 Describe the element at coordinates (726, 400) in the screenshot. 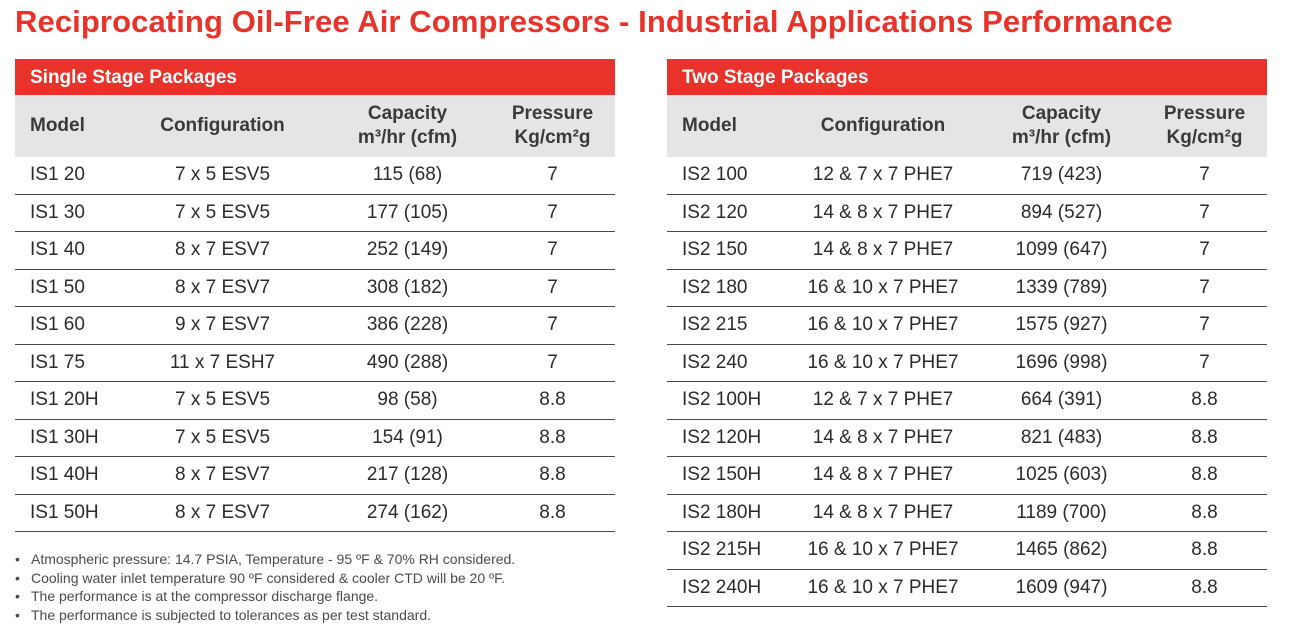

I see `cell-model: IS2 100H` at that location.